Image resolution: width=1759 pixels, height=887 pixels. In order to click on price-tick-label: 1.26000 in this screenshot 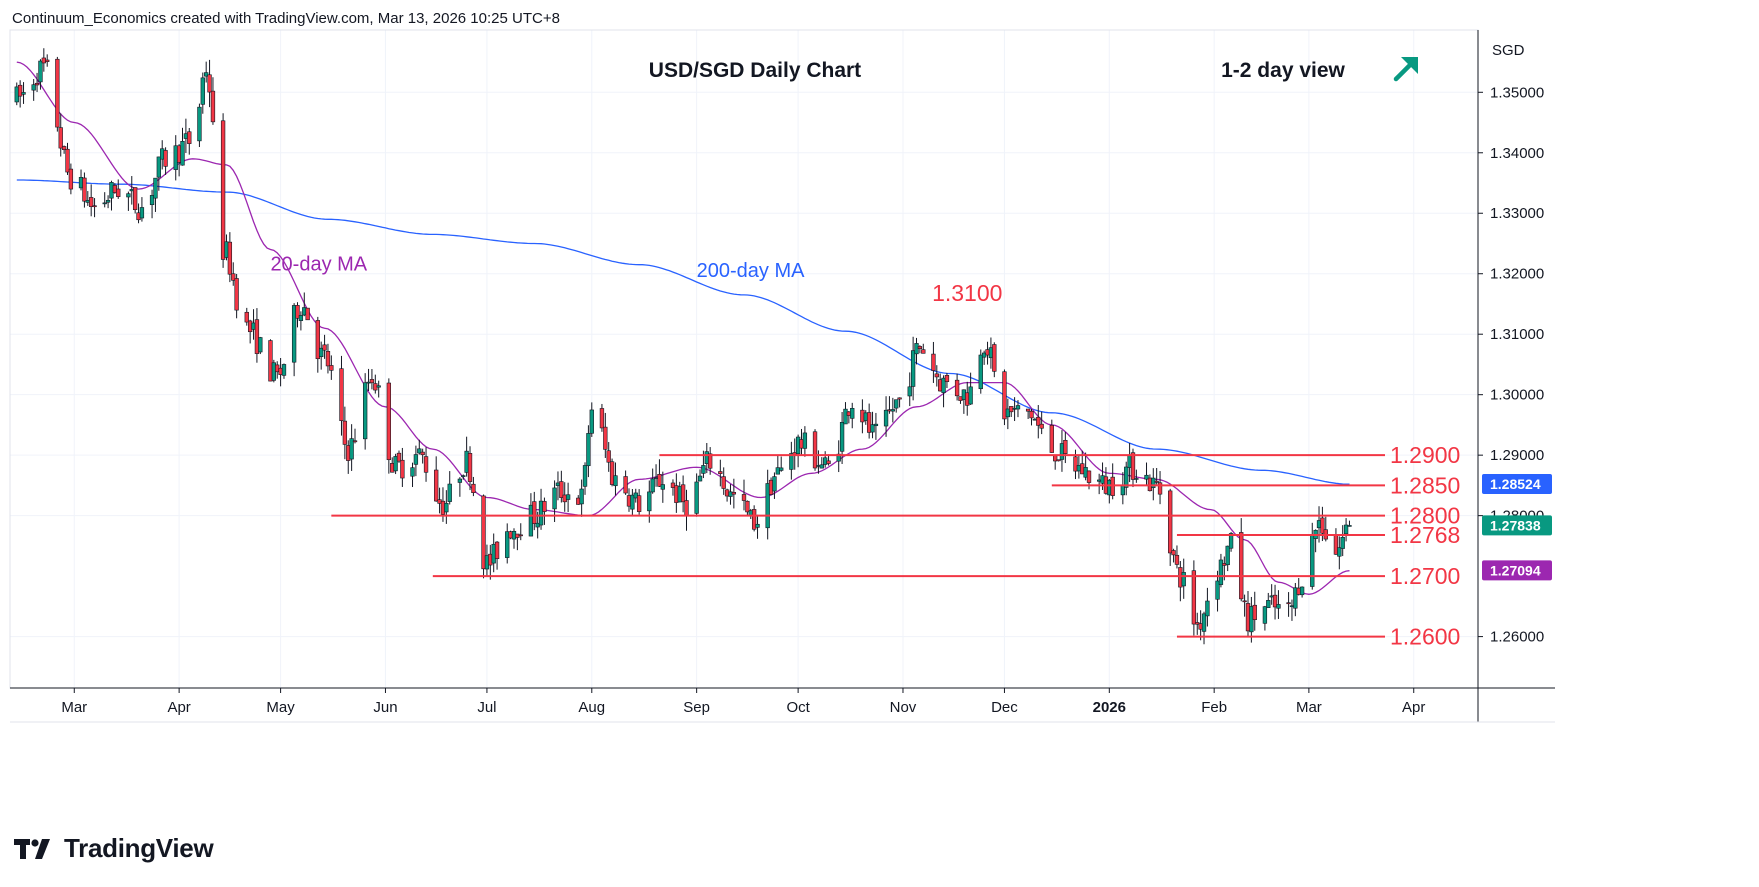, I will do `click(1517, 637)`.